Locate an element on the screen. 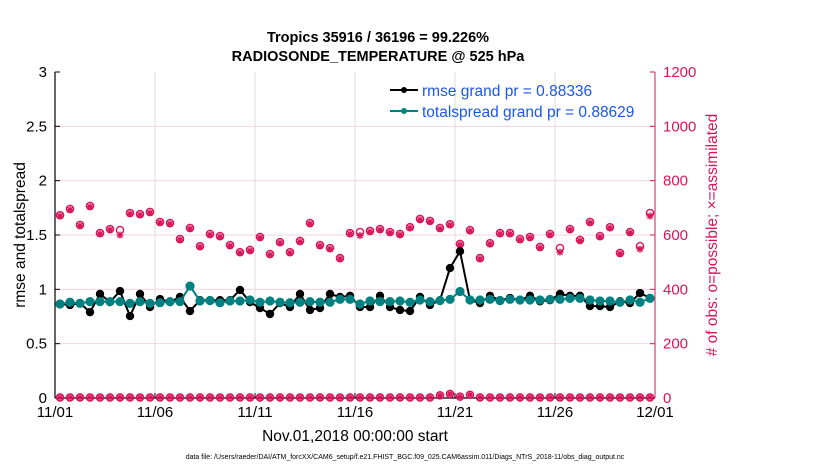 The width and height of the screenshot is (830, 470). y-tick-label: 0 is located at coordinates (43, 398).